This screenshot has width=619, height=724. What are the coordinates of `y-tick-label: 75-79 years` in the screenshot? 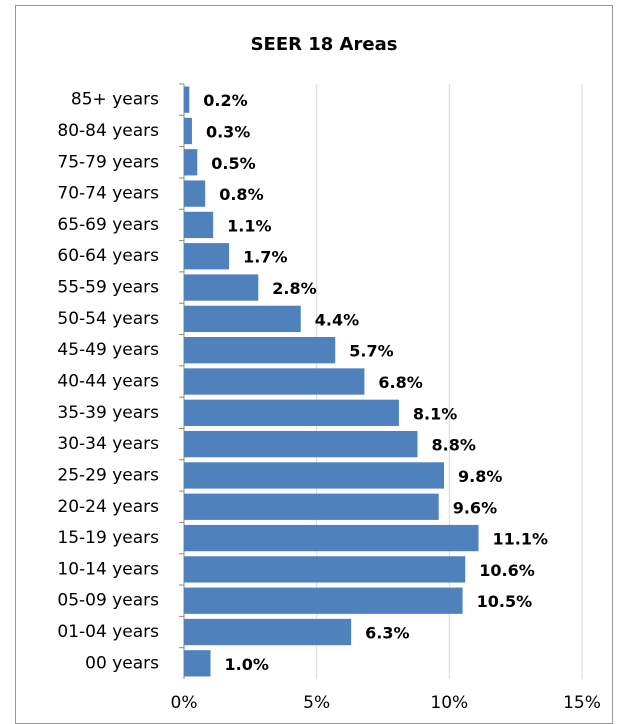 It's located at (108, 162).